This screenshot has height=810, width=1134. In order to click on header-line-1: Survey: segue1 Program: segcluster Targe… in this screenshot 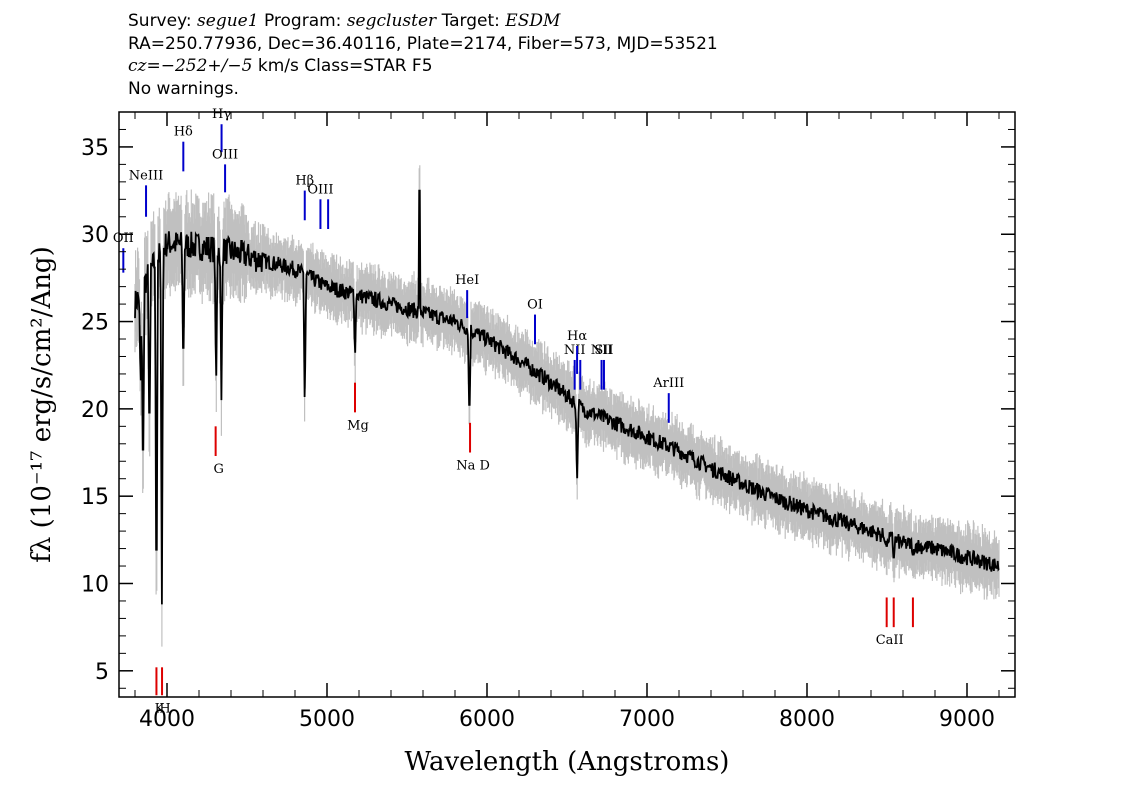, I will do `click(423, 21)`.